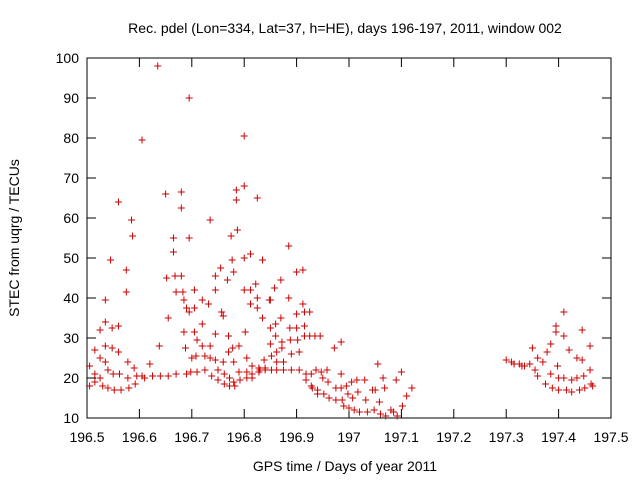 This screenshot has height=480, width=640. What do you see at coordinates (68, 238) in the screenshot?
I see `y-tick-labels: 10 20 30 40 50 60 70 80 90 100` at bounding box center [68, 238].